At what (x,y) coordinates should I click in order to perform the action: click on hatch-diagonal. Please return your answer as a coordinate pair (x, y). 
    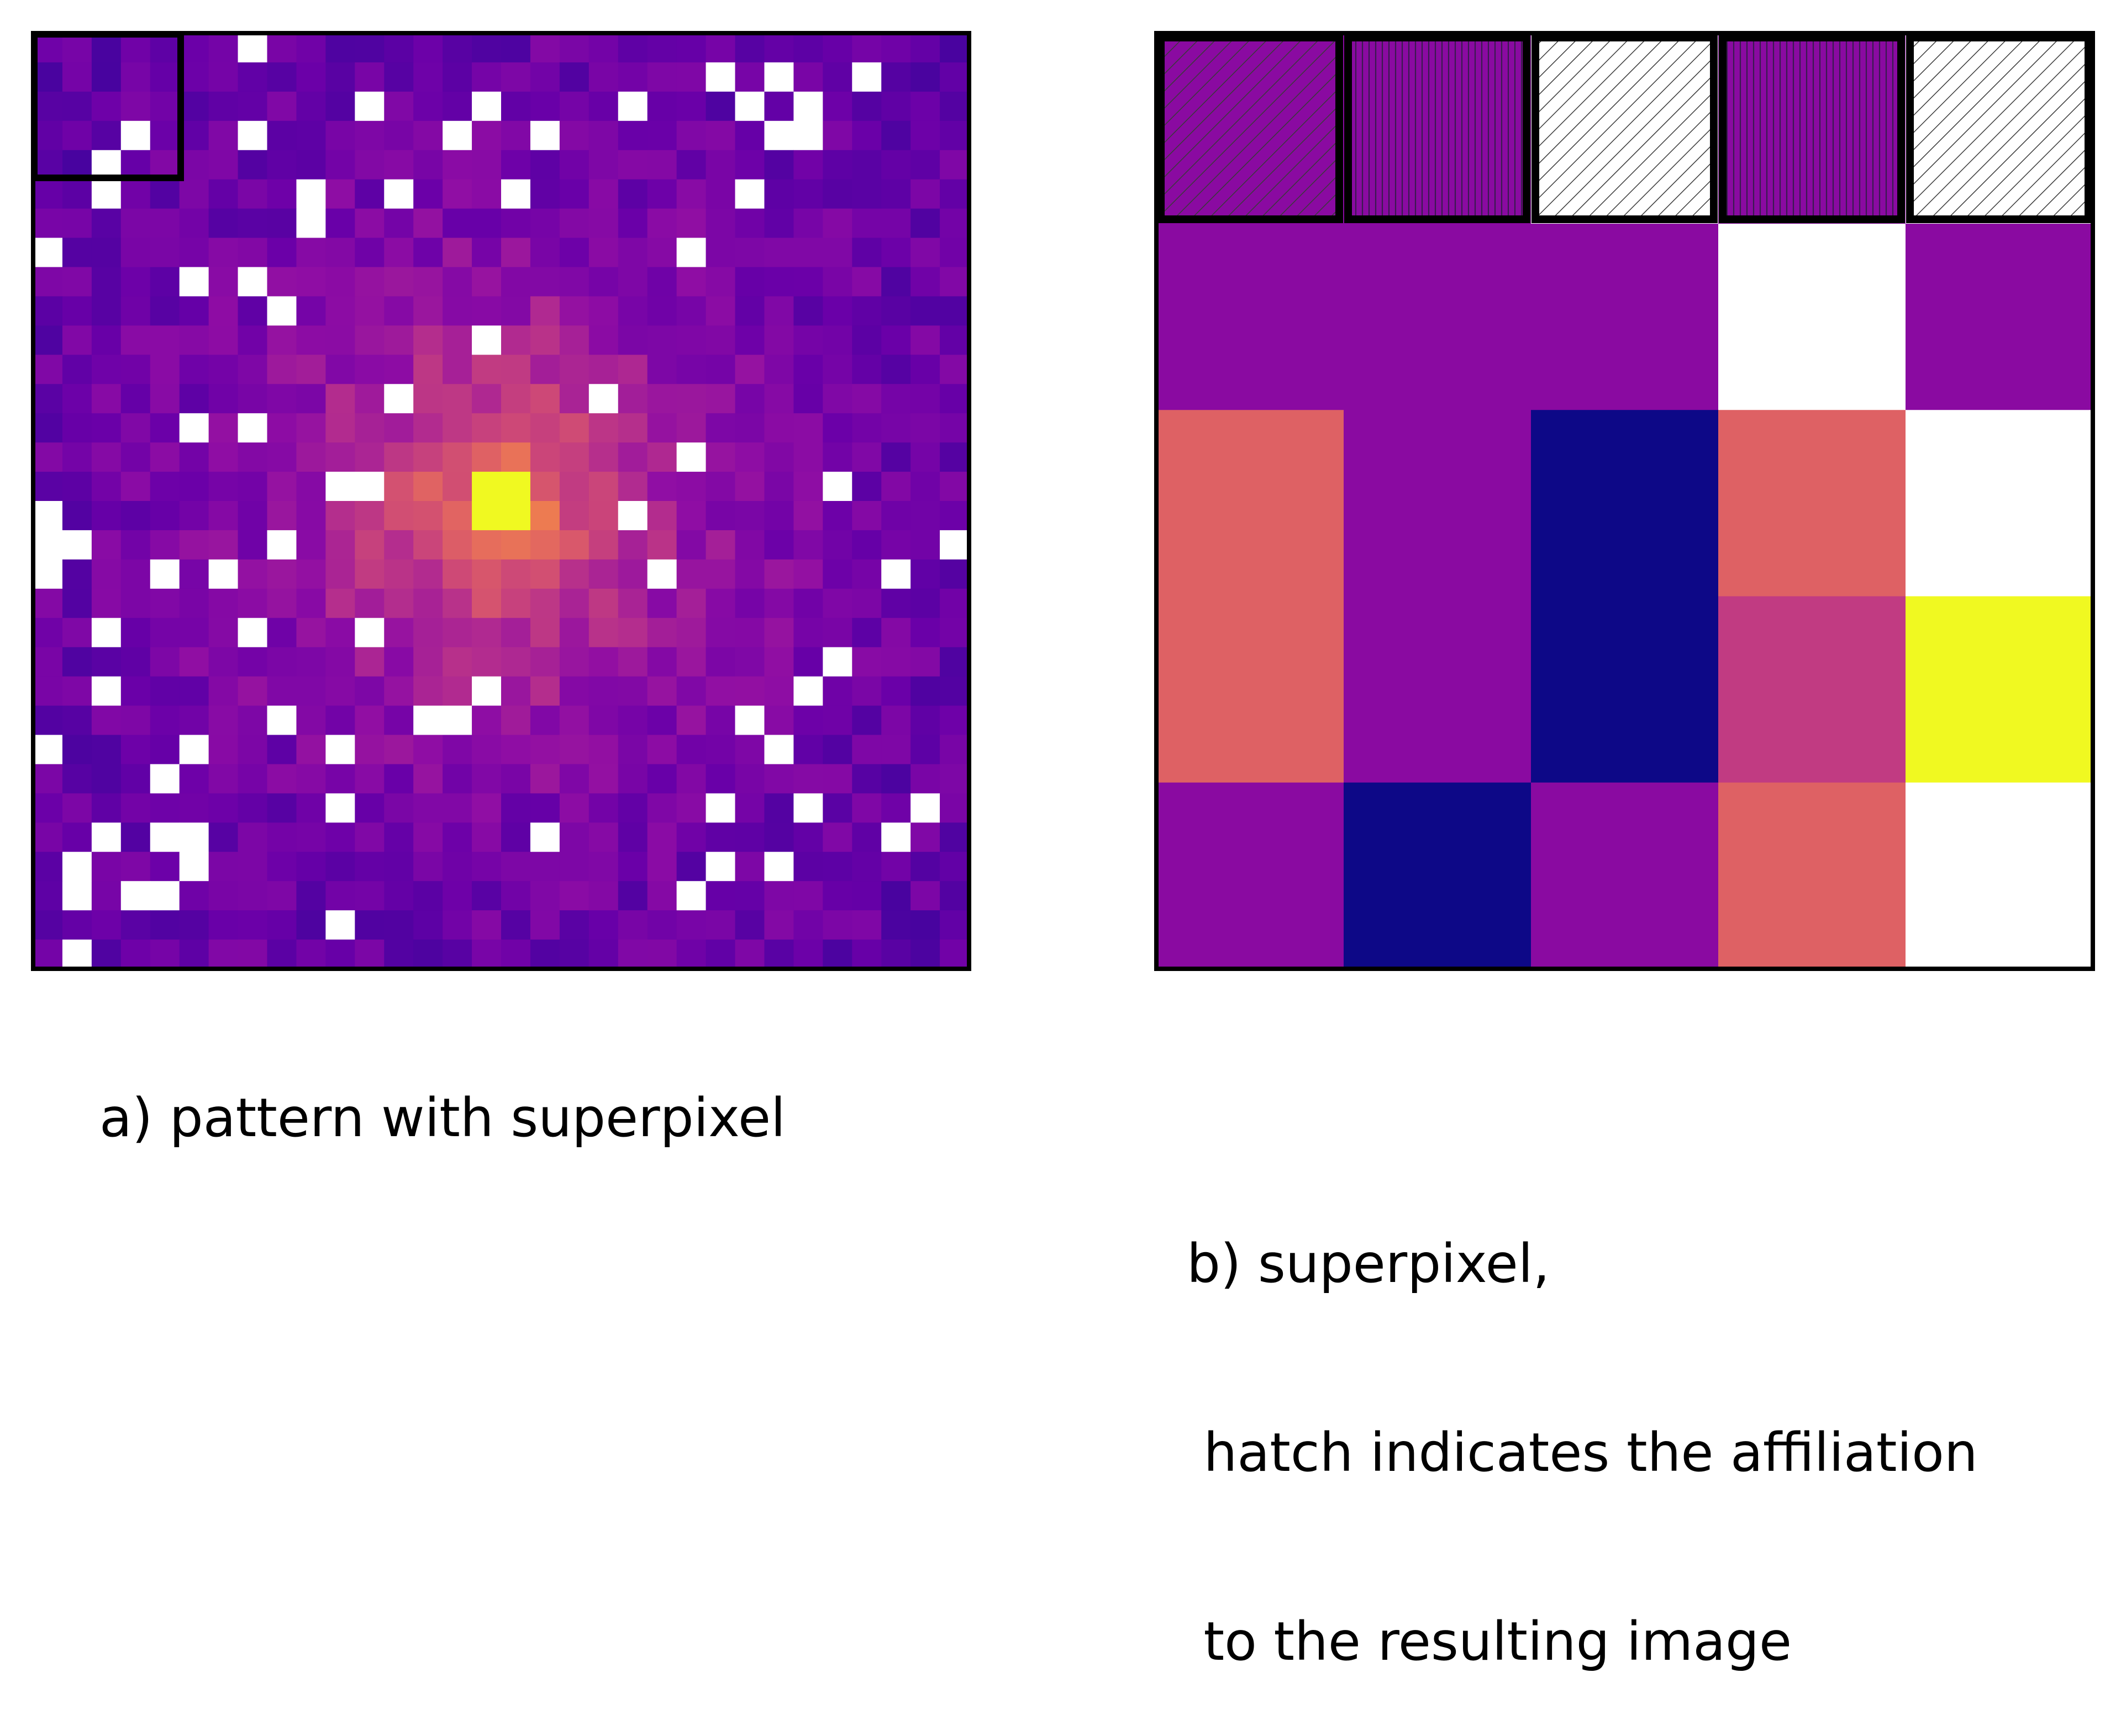
    Looking at the image, I should click on (1624, 128).